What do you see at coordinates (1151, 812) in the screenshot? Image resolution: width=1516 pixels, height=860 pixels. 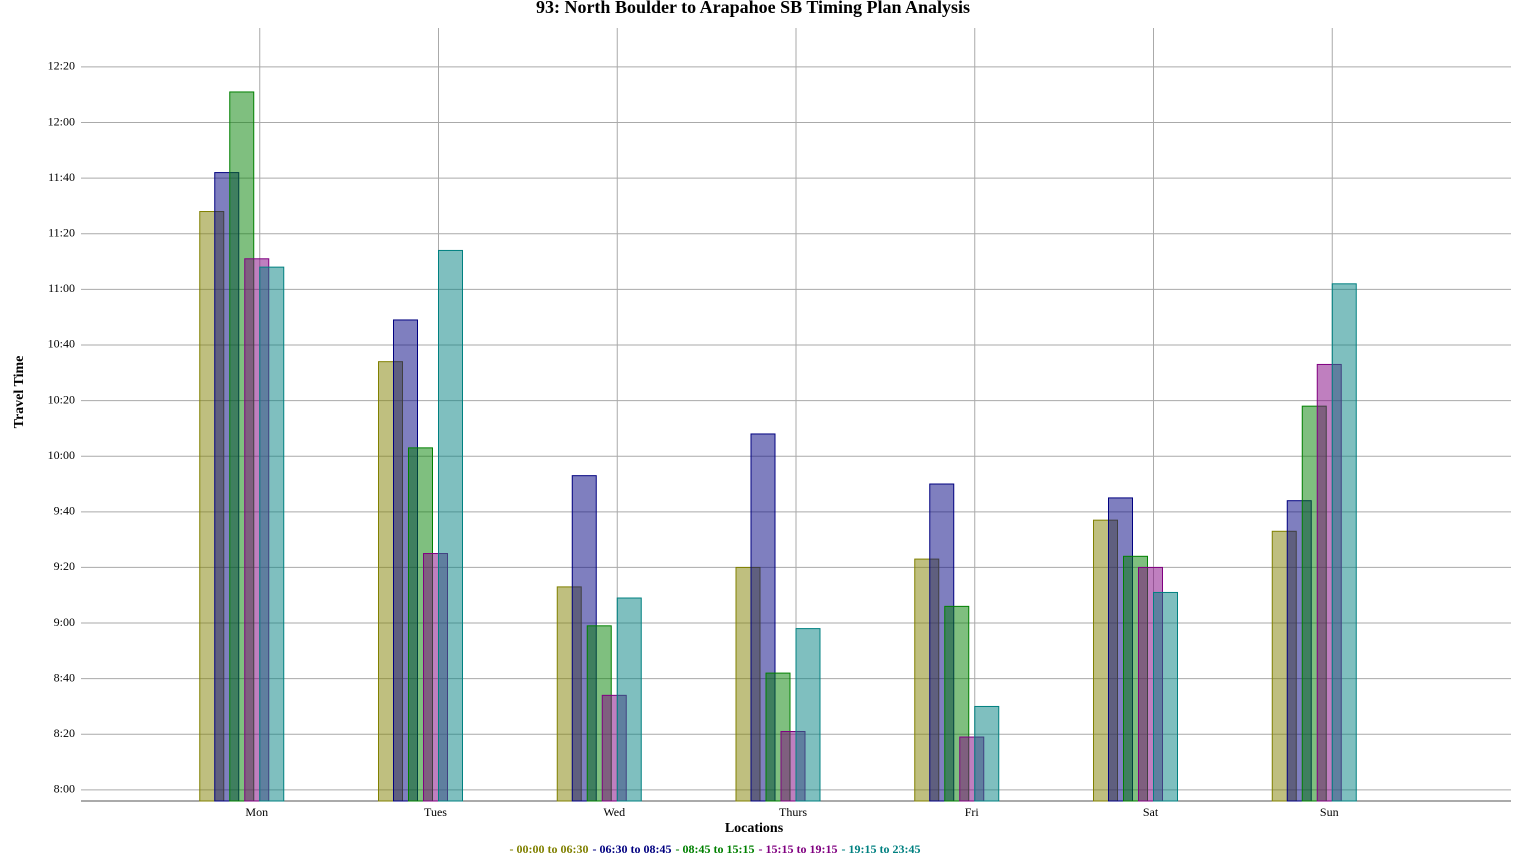 I see `x-tick-label: Sat` at bounding box center [1151, 812].